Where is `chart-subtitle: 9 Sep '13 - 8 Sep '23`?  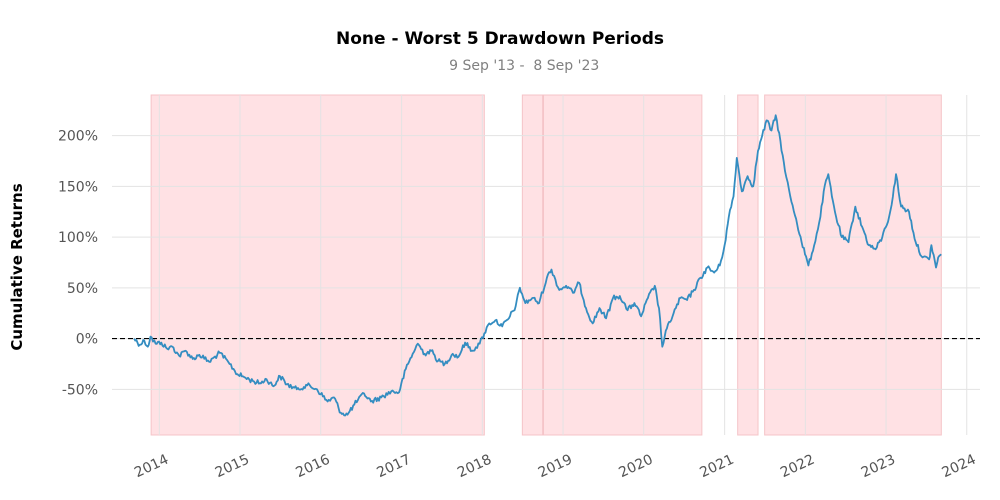
chart-subtitle: 9 Sep '13 - 8 Sep '23 is located at coordinates (522, 66).